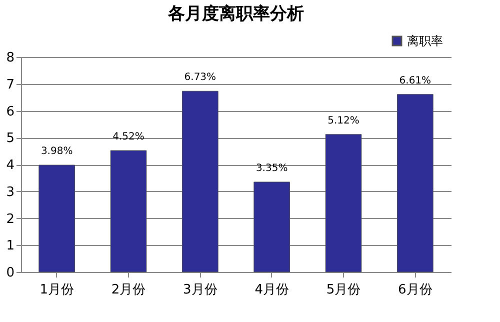 The image size is (500, 322). Describe the element at coordinates (10, 112) in the screenshot. I see `y-tick-label: 6` at that location.